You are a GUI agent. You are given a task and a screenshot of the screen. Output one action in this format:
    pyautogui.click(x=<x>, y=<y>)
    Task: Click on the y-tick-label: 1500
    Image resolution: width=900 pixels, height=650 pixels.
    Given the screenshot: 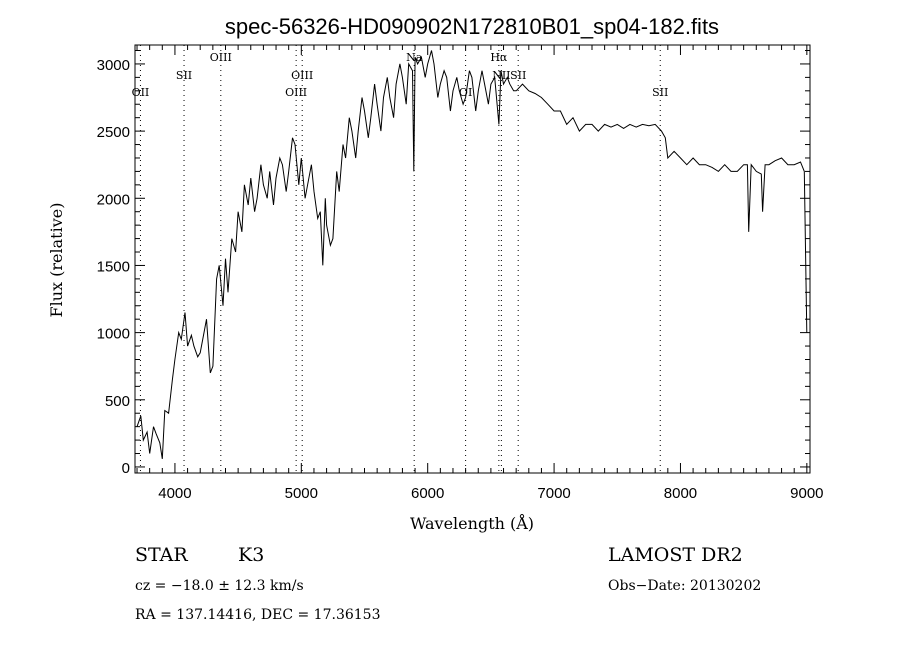 What is the action you would take?
    pyautogui.click(x=113, y=266)
    